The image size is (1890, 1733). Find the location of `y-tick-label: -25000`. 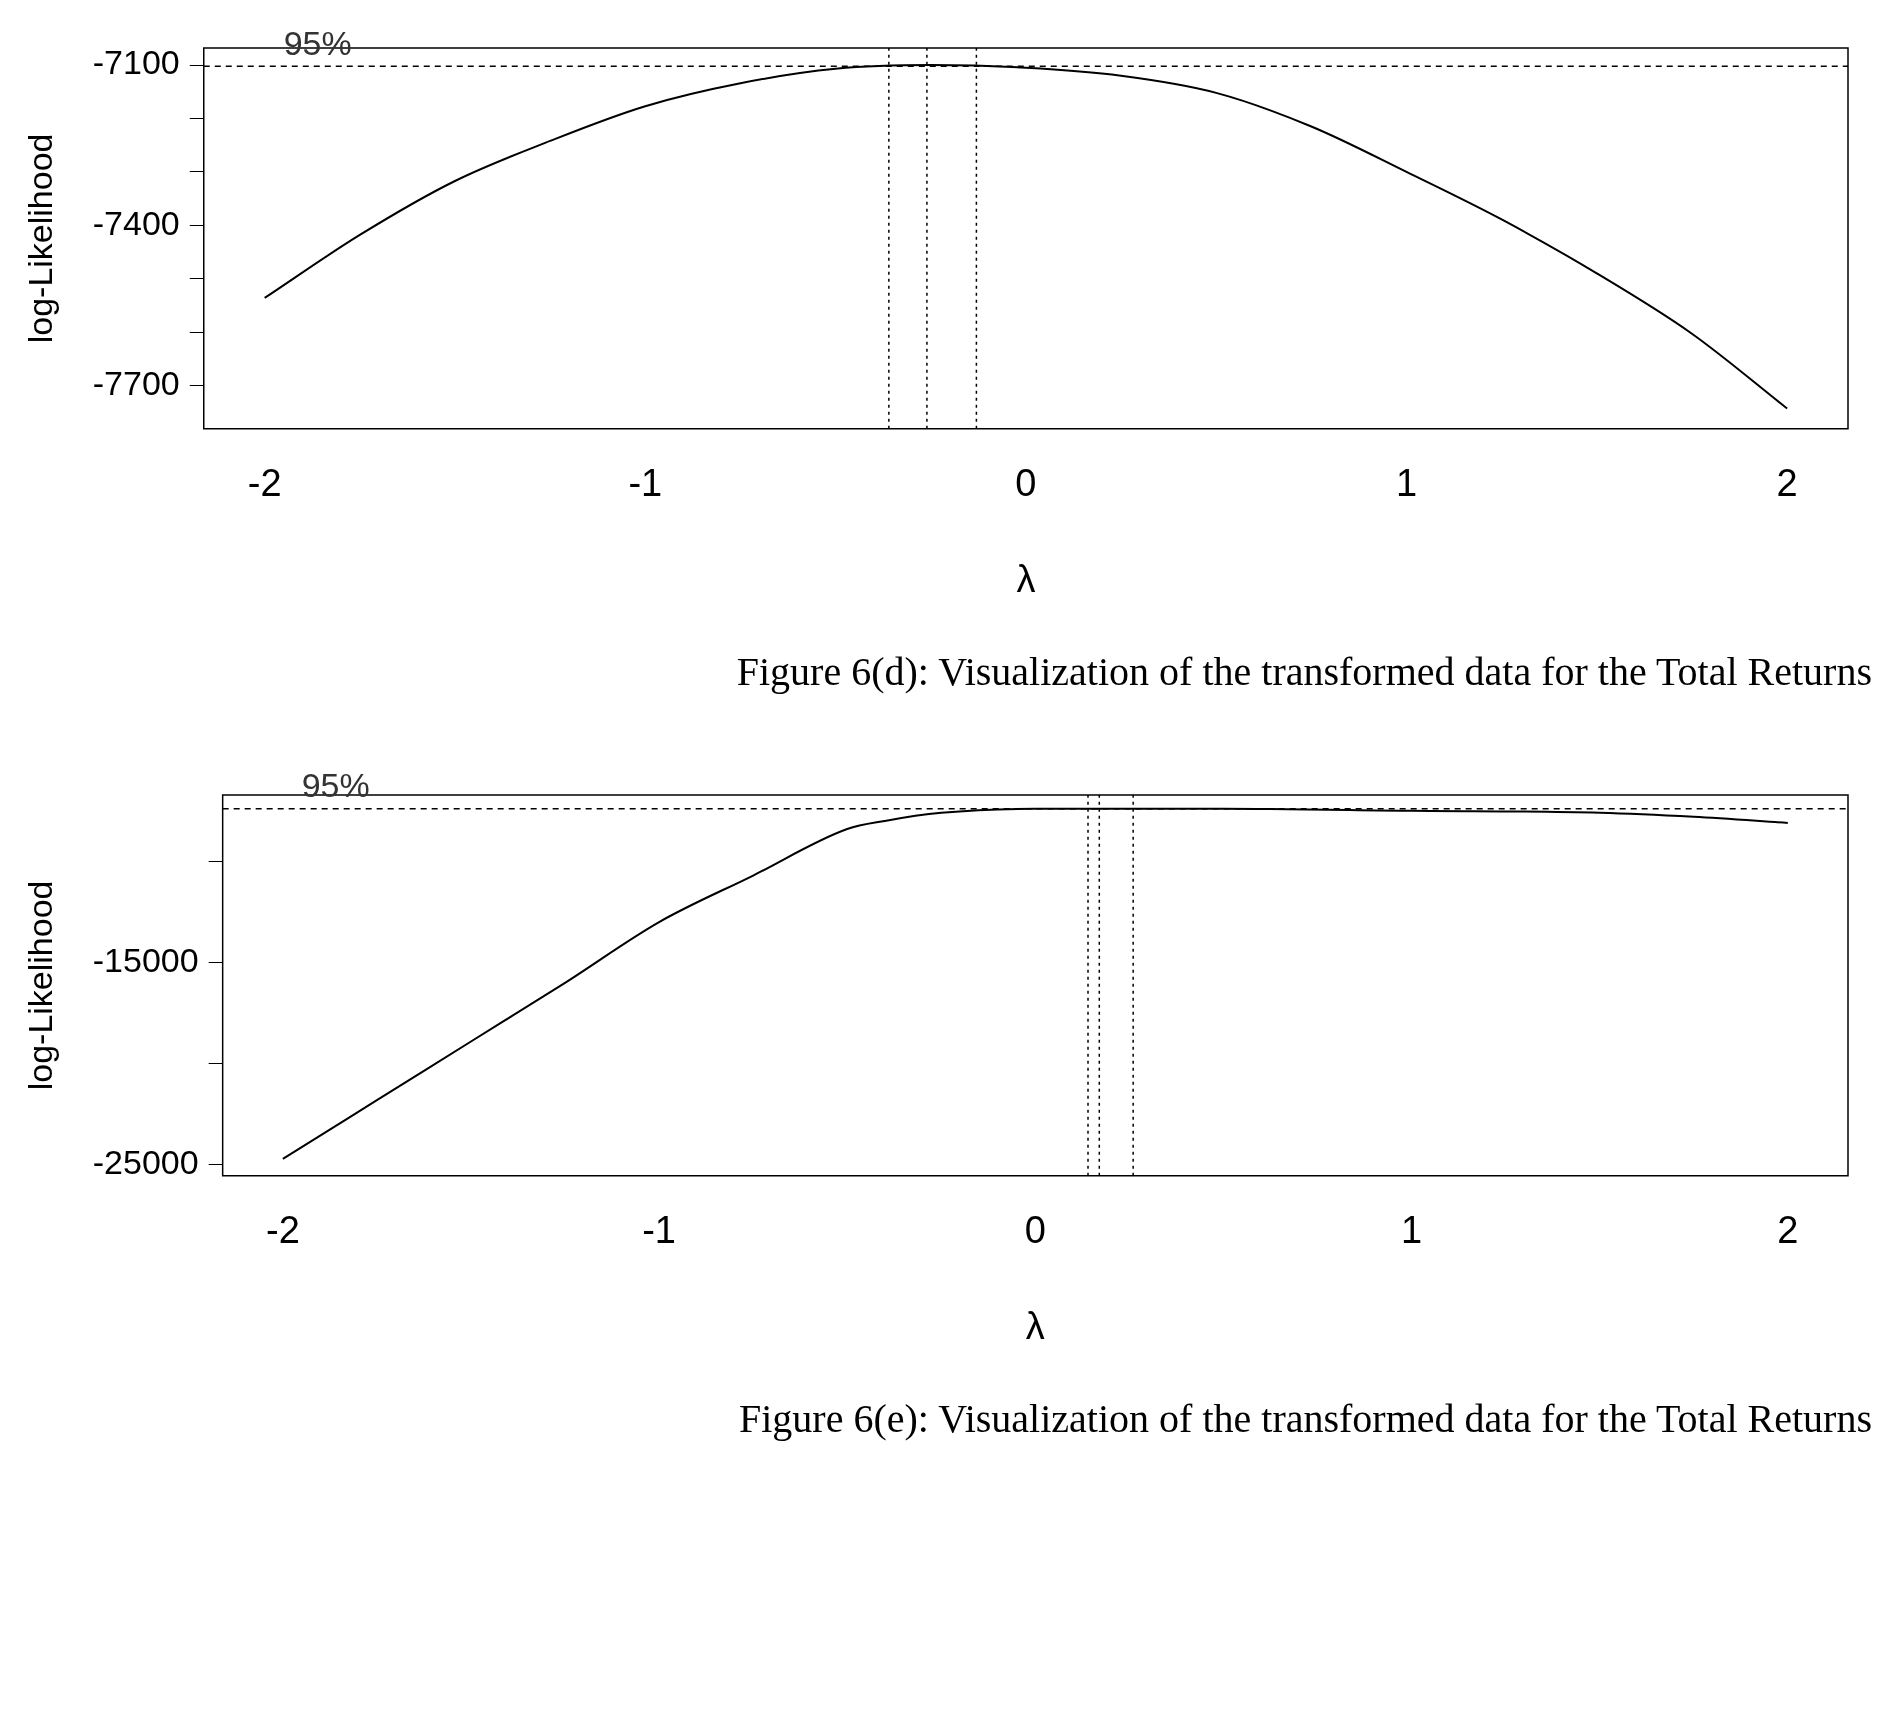

y-tick-label: -25000 is located at coordinates (145, 1162).